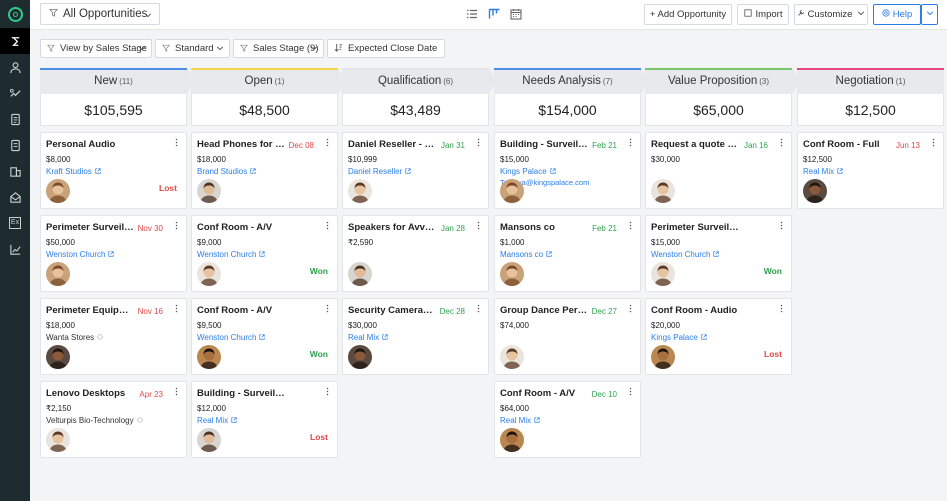  I want to click on sales-stage-filter: Sales Stage (9), so click(278, 48).